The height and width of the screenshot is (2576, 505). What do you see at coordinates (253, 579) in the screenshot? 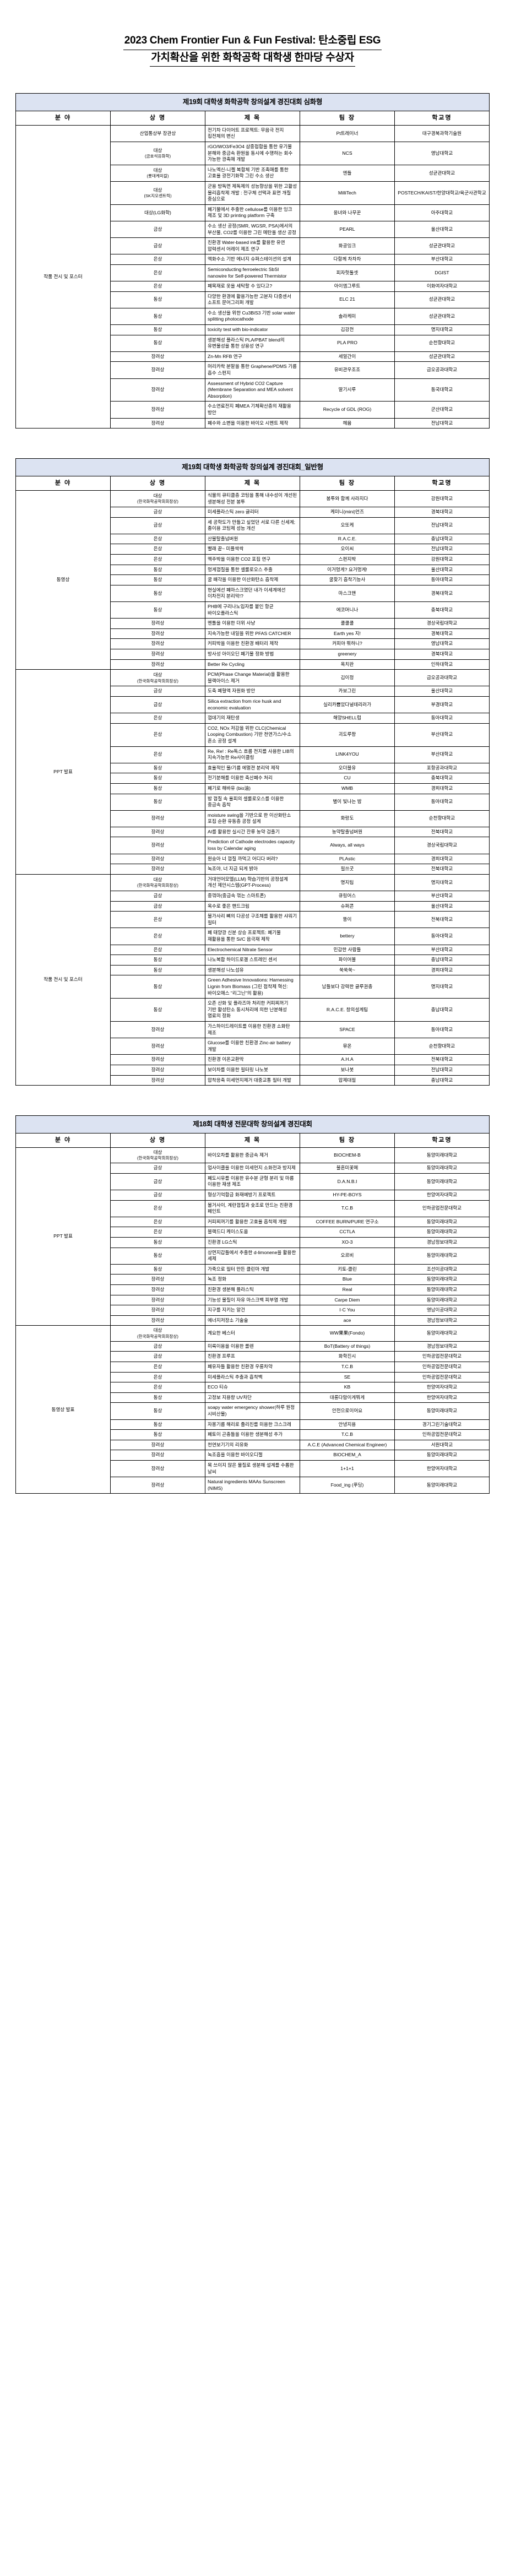
I see `table-row: 동상 굴 패각을 이용한 이산화탄소 흡착제 굴찾기 흡착기능사 동아대학교` at bounding box center [253, 579].